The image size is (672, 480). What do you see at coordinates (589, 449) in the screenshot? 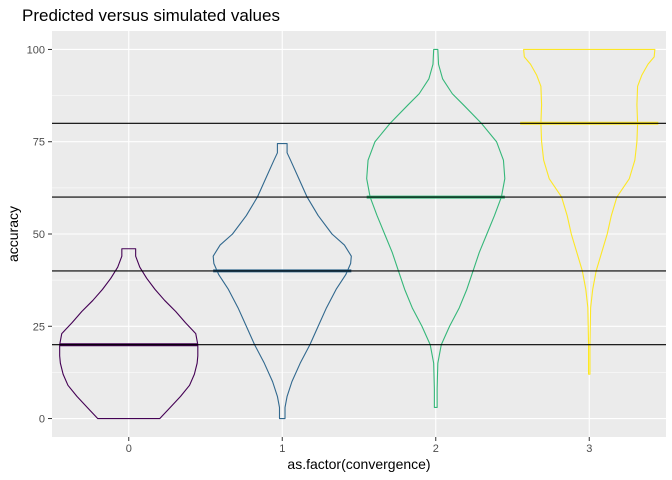
I see `x-tick-label: 3` at bounding box center [589, 449].